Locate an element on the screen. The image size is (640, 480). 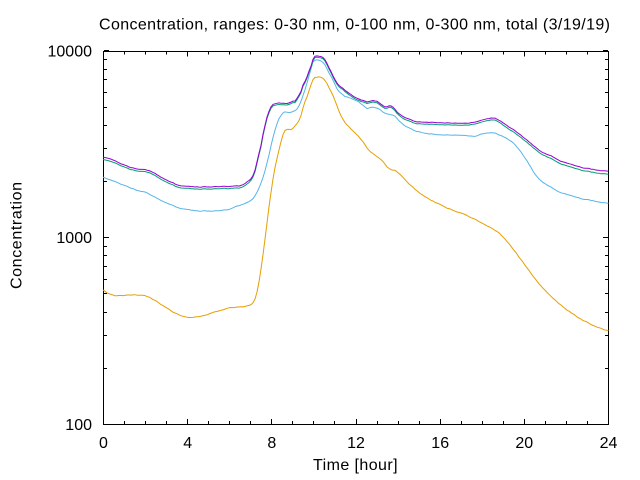
svg-text: 24 is located at coordinates (609, 443).